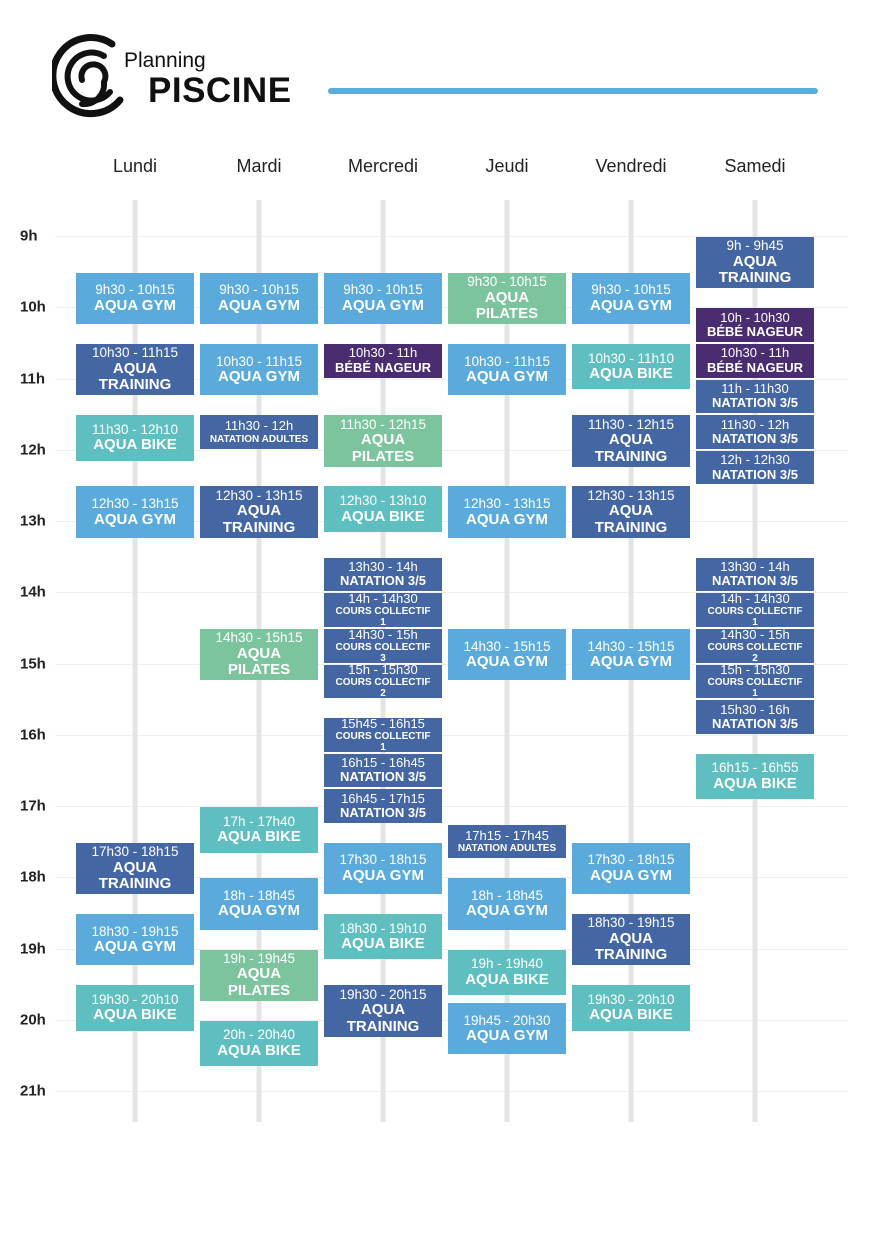  What do you see at coordinates (33, 663) in the screenshot?
I see `hour-label: 15h` at bounding box center [33, 663].